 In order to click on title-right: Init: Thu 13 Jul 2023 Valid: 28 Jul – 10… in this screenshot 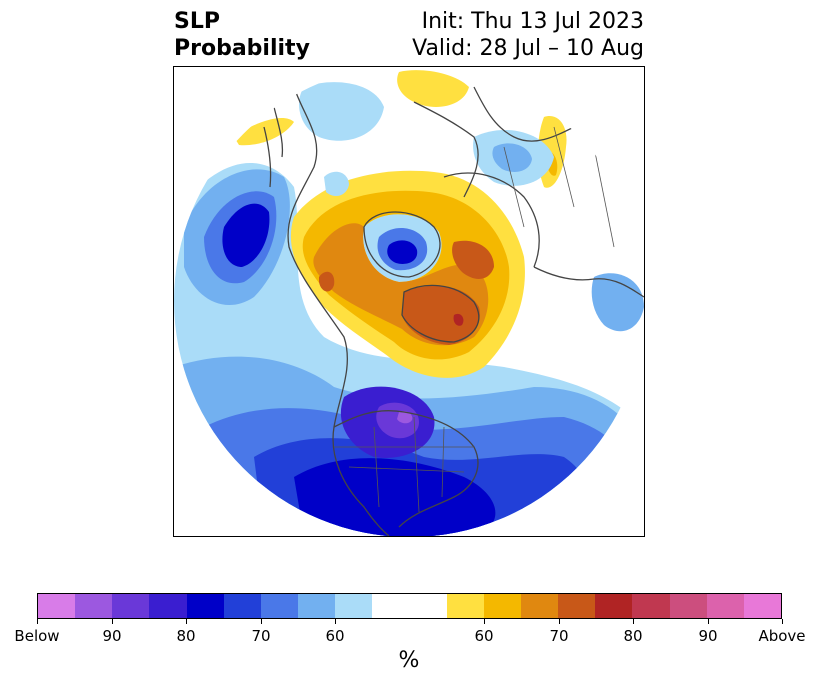, I will do `click(528, 35)`.